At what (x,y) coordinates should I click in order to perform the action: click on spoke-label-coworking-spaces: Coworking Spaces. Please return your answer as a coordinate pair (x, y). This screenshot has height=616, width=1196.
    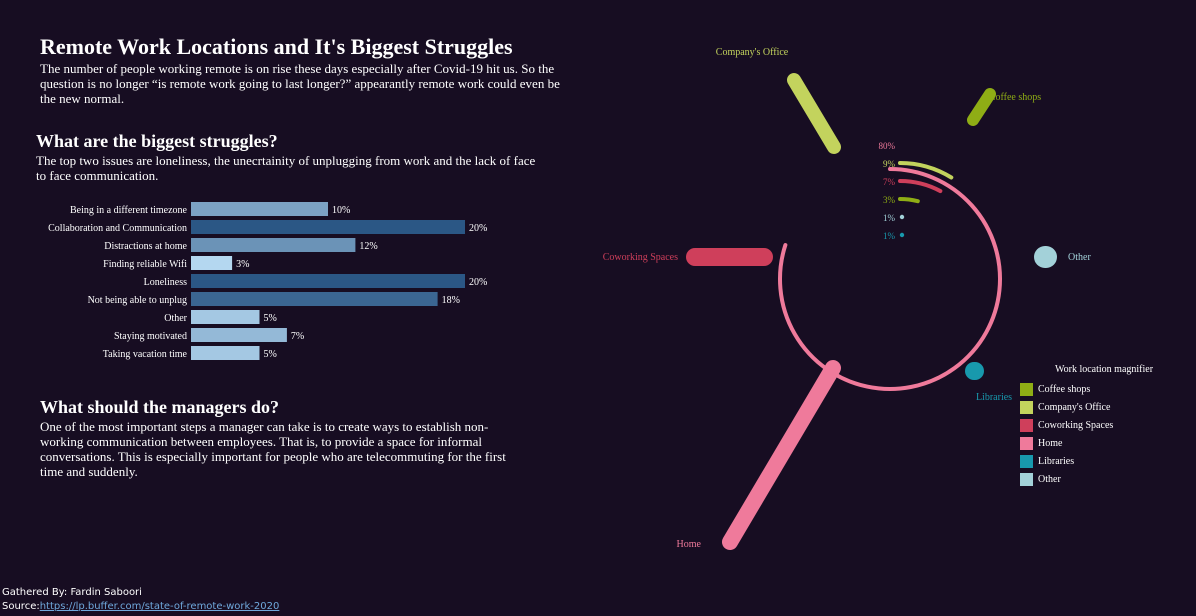
    Looking at the image, I should click on (640, 257).